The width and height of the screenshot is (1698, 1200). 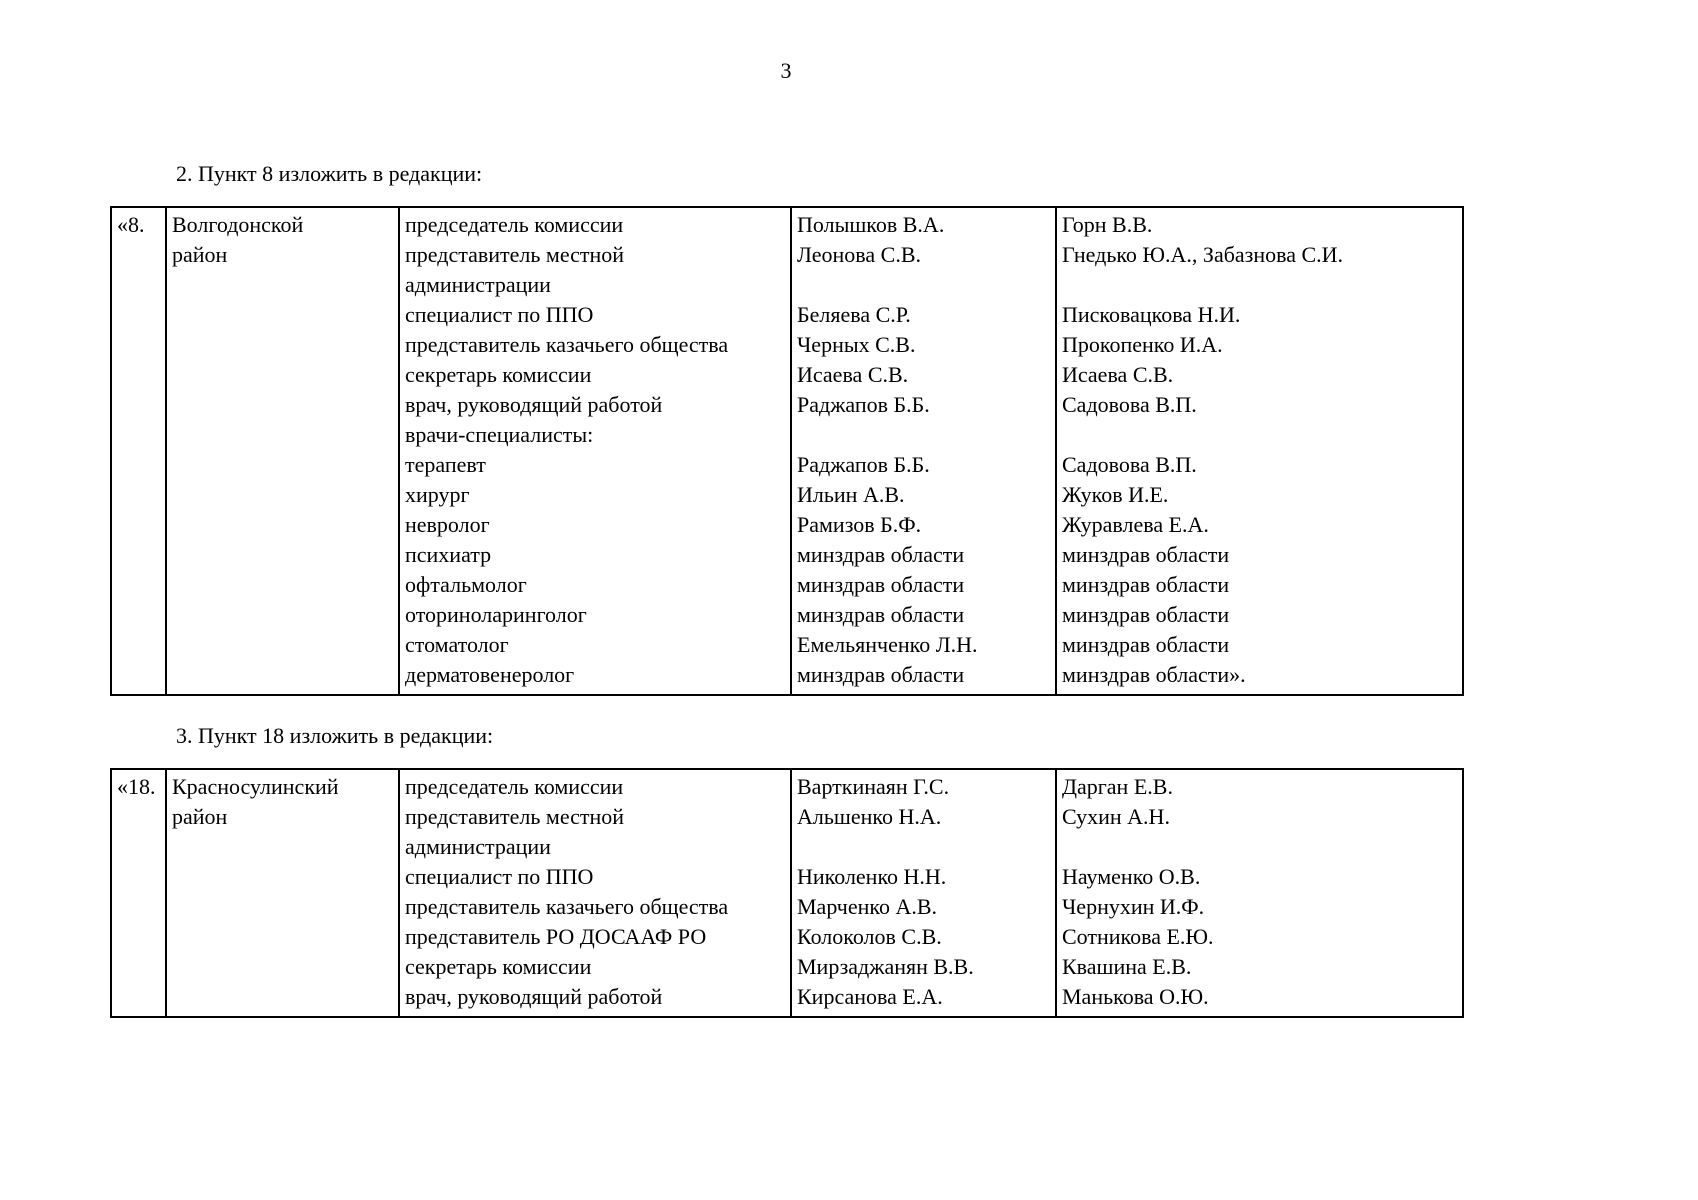 I want to click on table2-name-2: Чернухин И.Ф., so click(x=1133, y=906).